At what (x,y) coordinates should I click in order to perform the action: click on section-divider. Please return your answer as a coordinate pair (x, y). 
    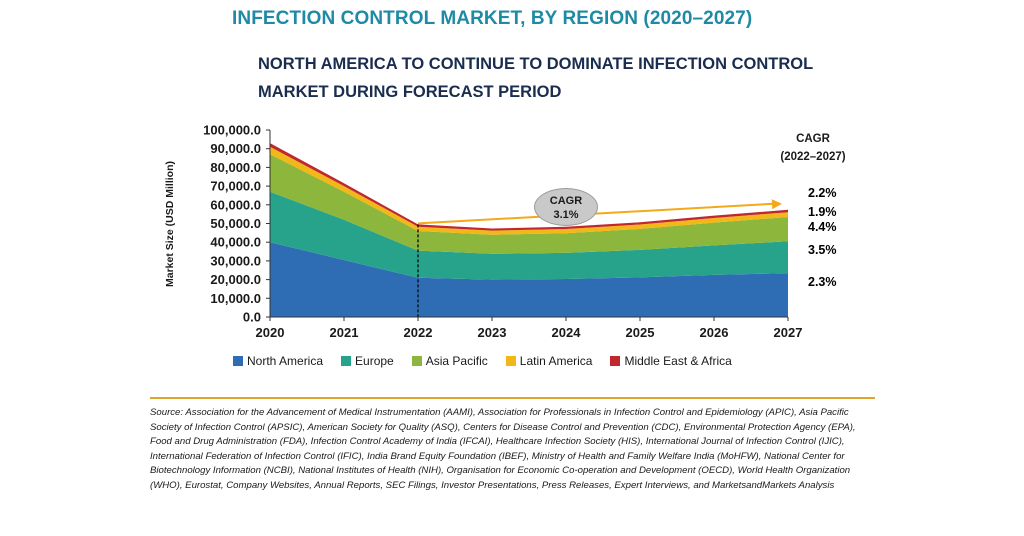
    Looking at the image, I should click on (512, 398).